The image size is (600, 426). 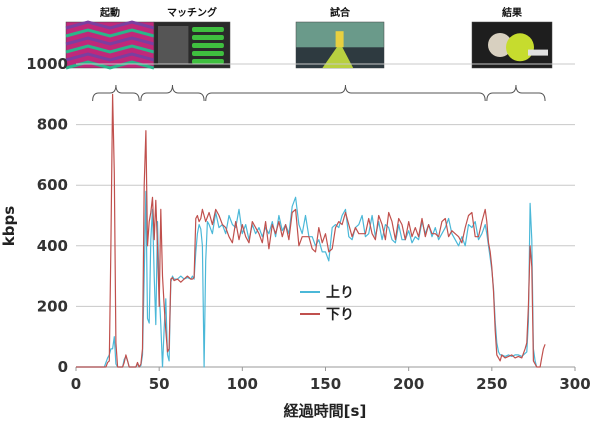 I want to click on x-tick-label: 150, so click(x=325, y=384).